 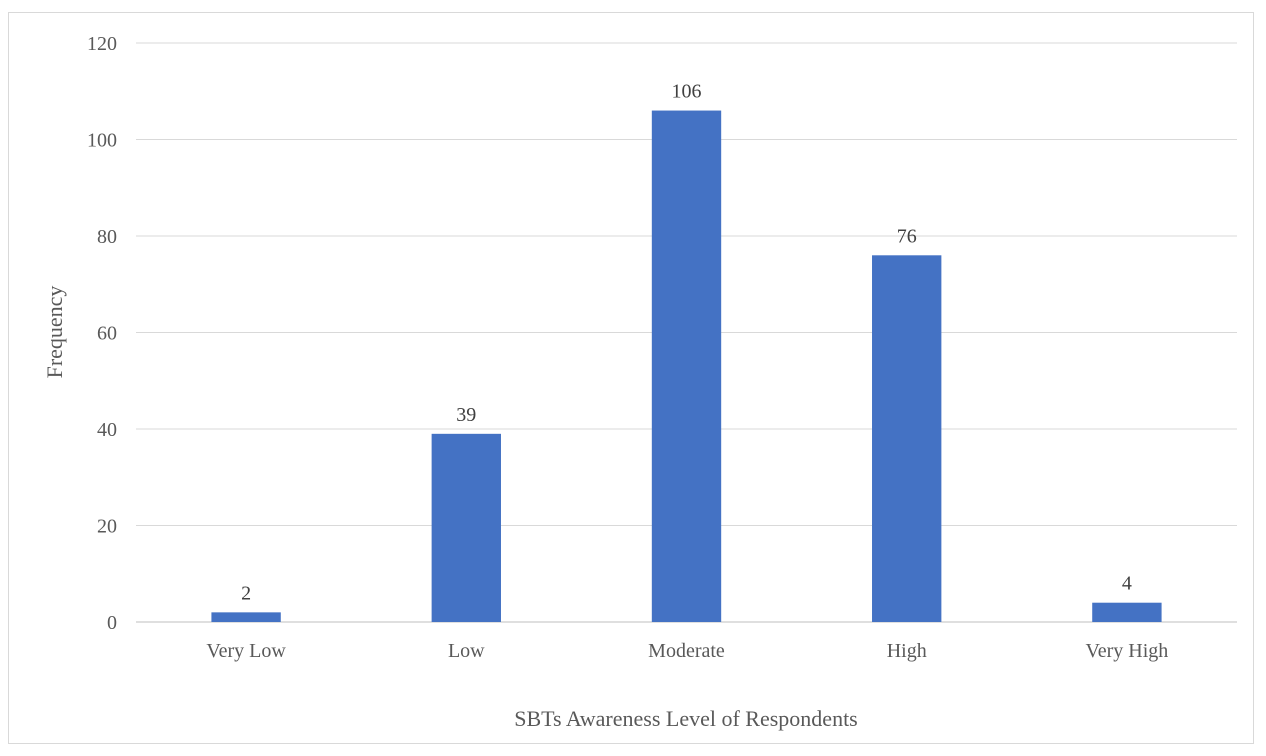 I want to click on y-tick-label: 80, so click(x=107, y=237).